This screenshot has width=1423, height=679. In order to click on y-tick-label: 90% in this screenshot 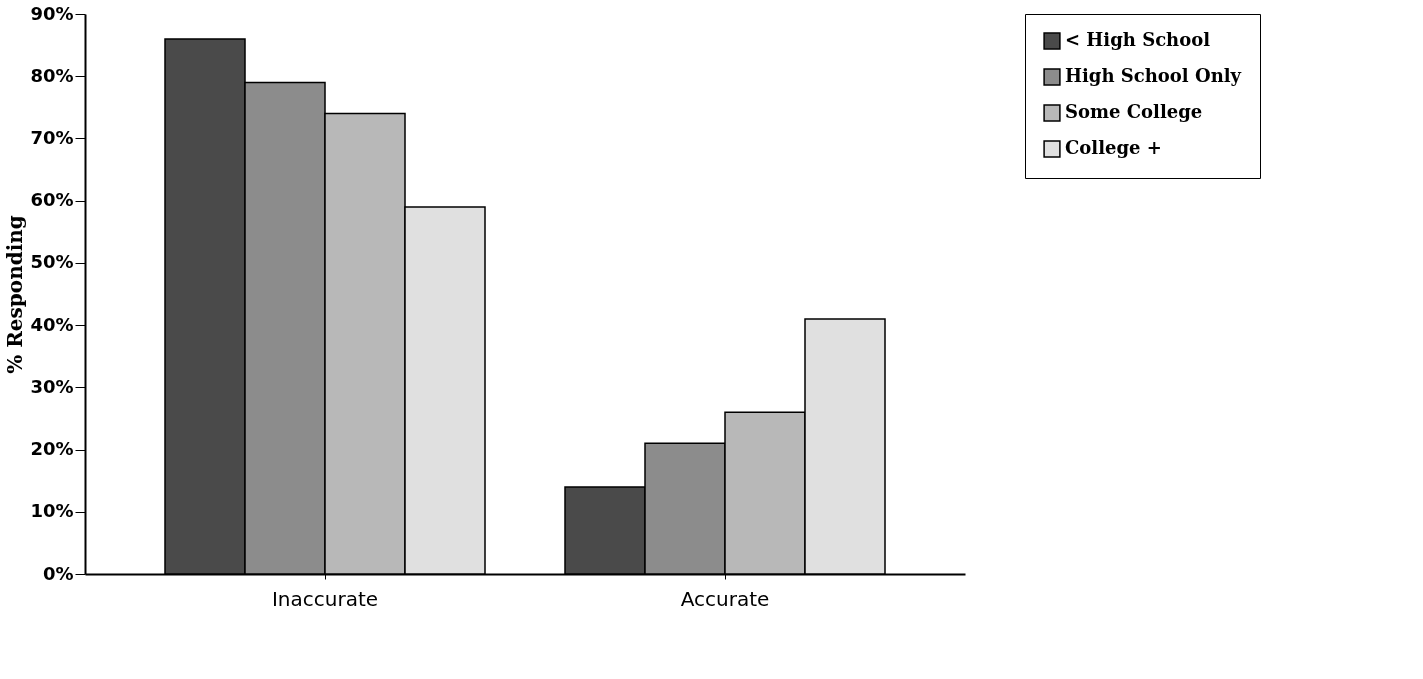, I will do `click(52, 13)`.